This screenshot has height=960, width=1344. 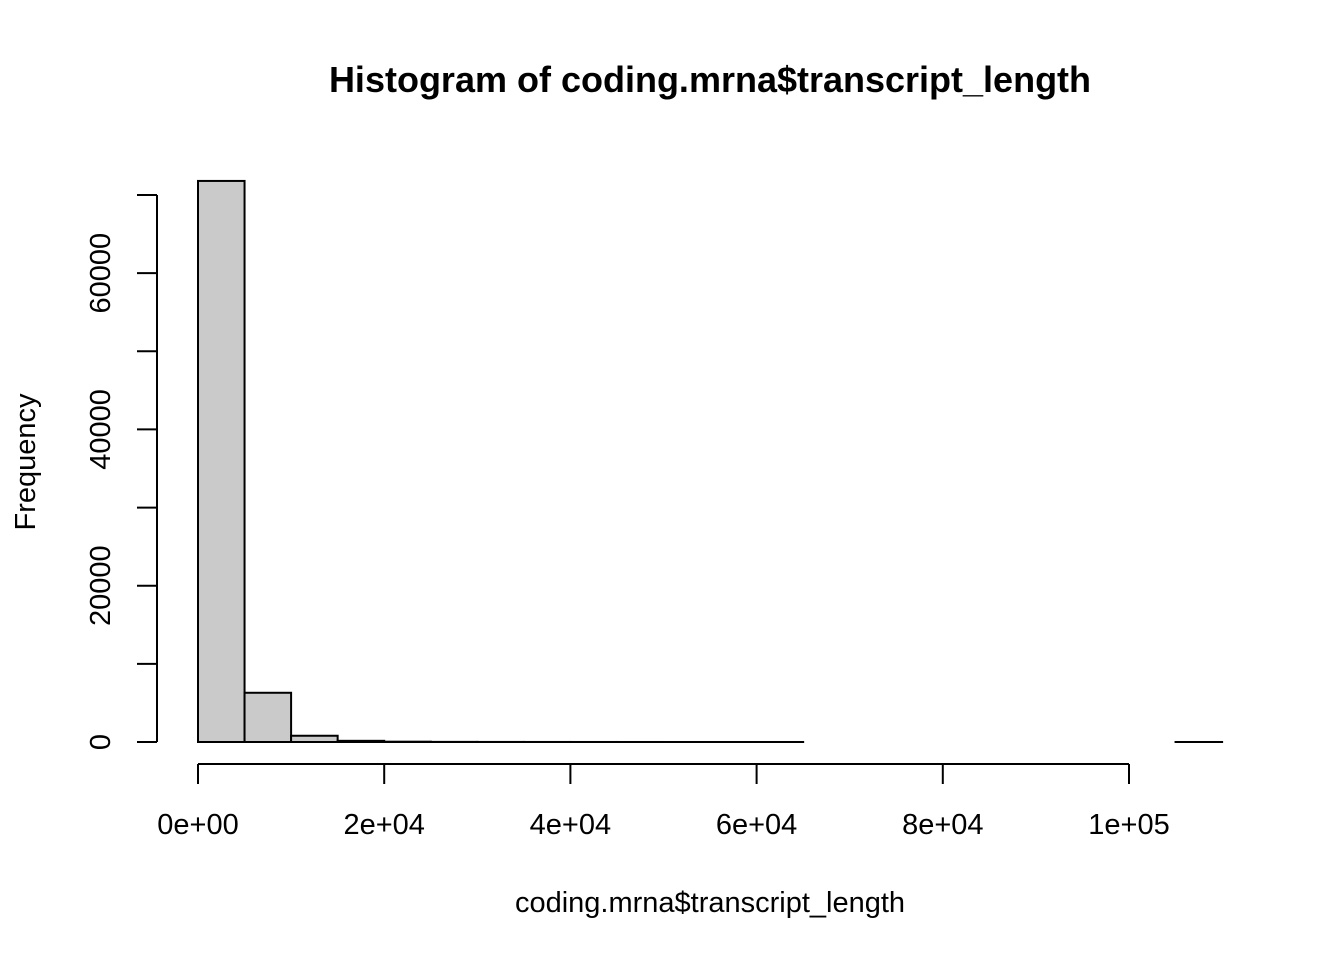 I want to click on x-tick-label: 4e+04, so click(x=570, y=825).